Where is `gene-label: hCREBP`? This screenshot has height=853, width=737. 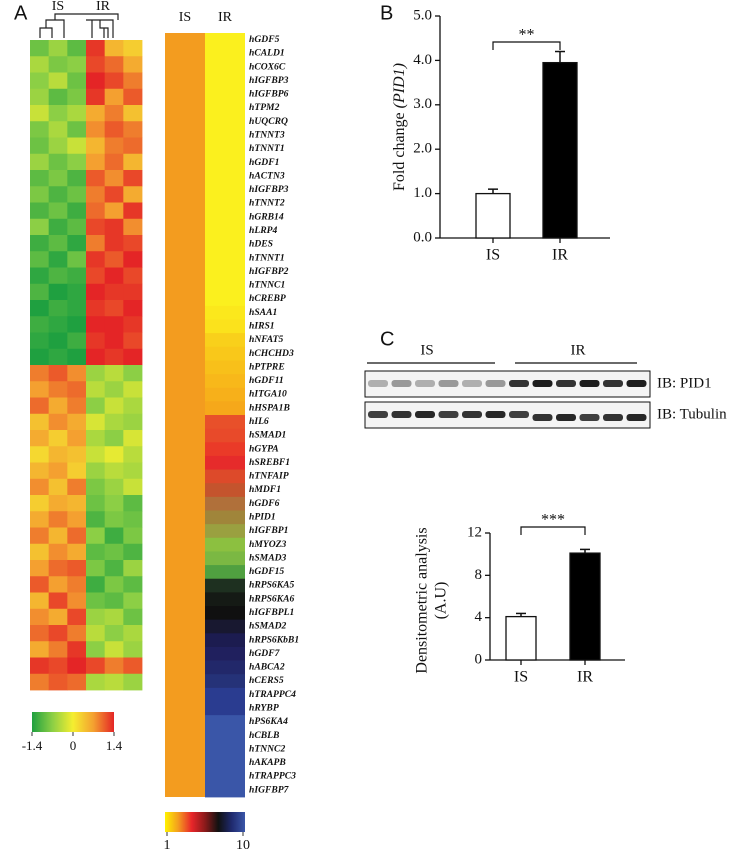
gene-label: hCREBP is located at coordinates (267, 298).